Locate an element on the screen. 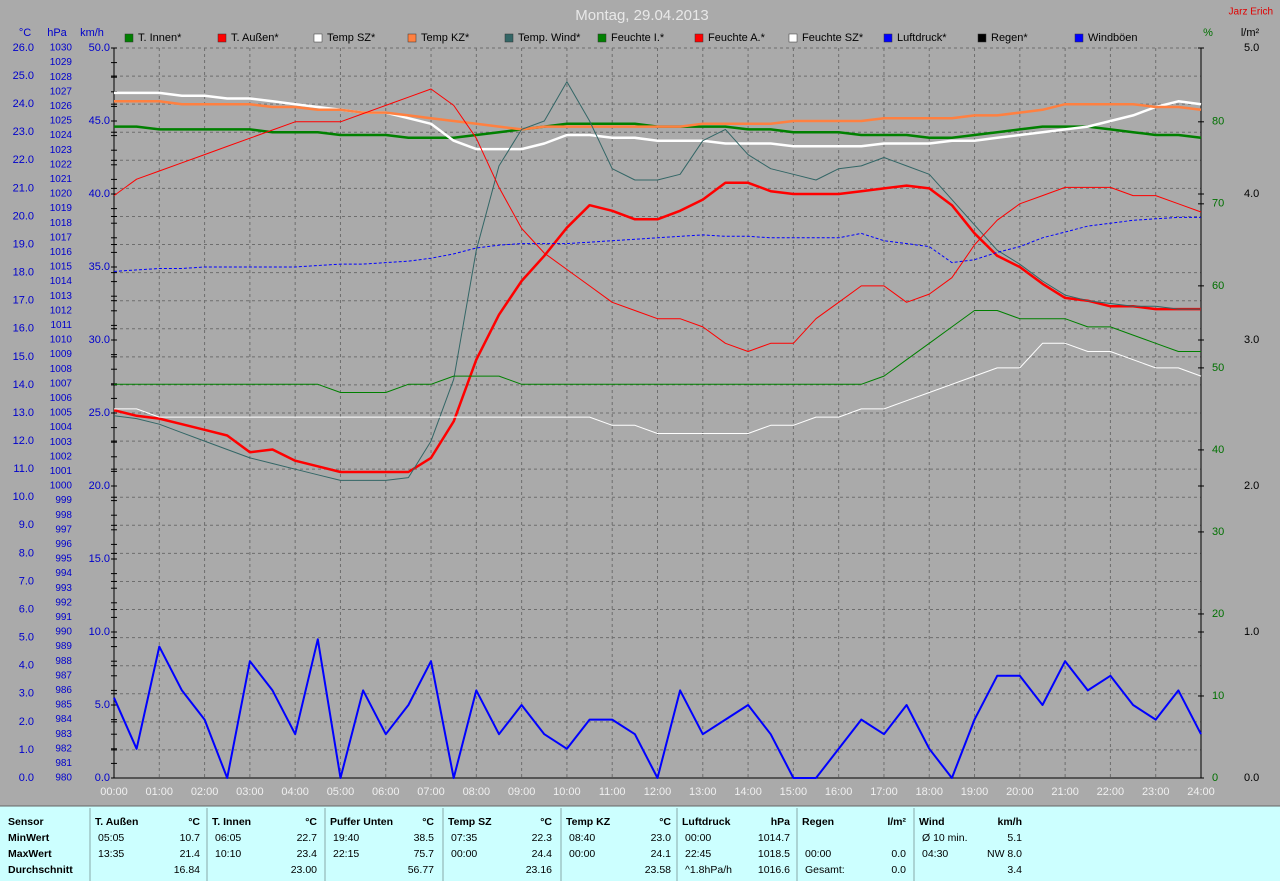 This screenshot has width=1280, height=881. y-tick-label: 992 is located at coordinates (63, 602).